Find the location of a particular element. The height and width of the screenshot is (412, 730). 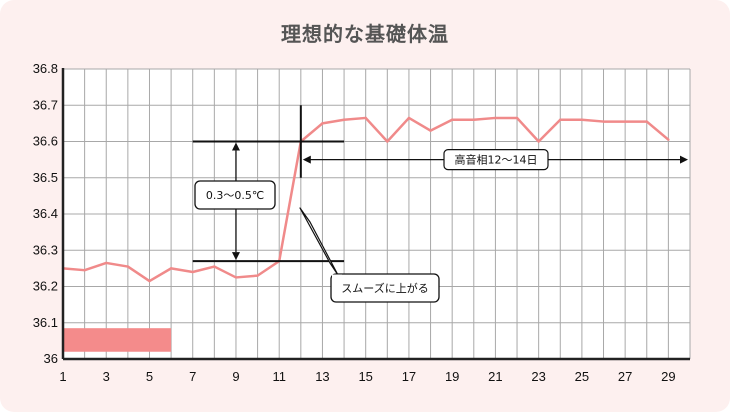

x-tick-label: 21 is located at coordinates (495, 376).